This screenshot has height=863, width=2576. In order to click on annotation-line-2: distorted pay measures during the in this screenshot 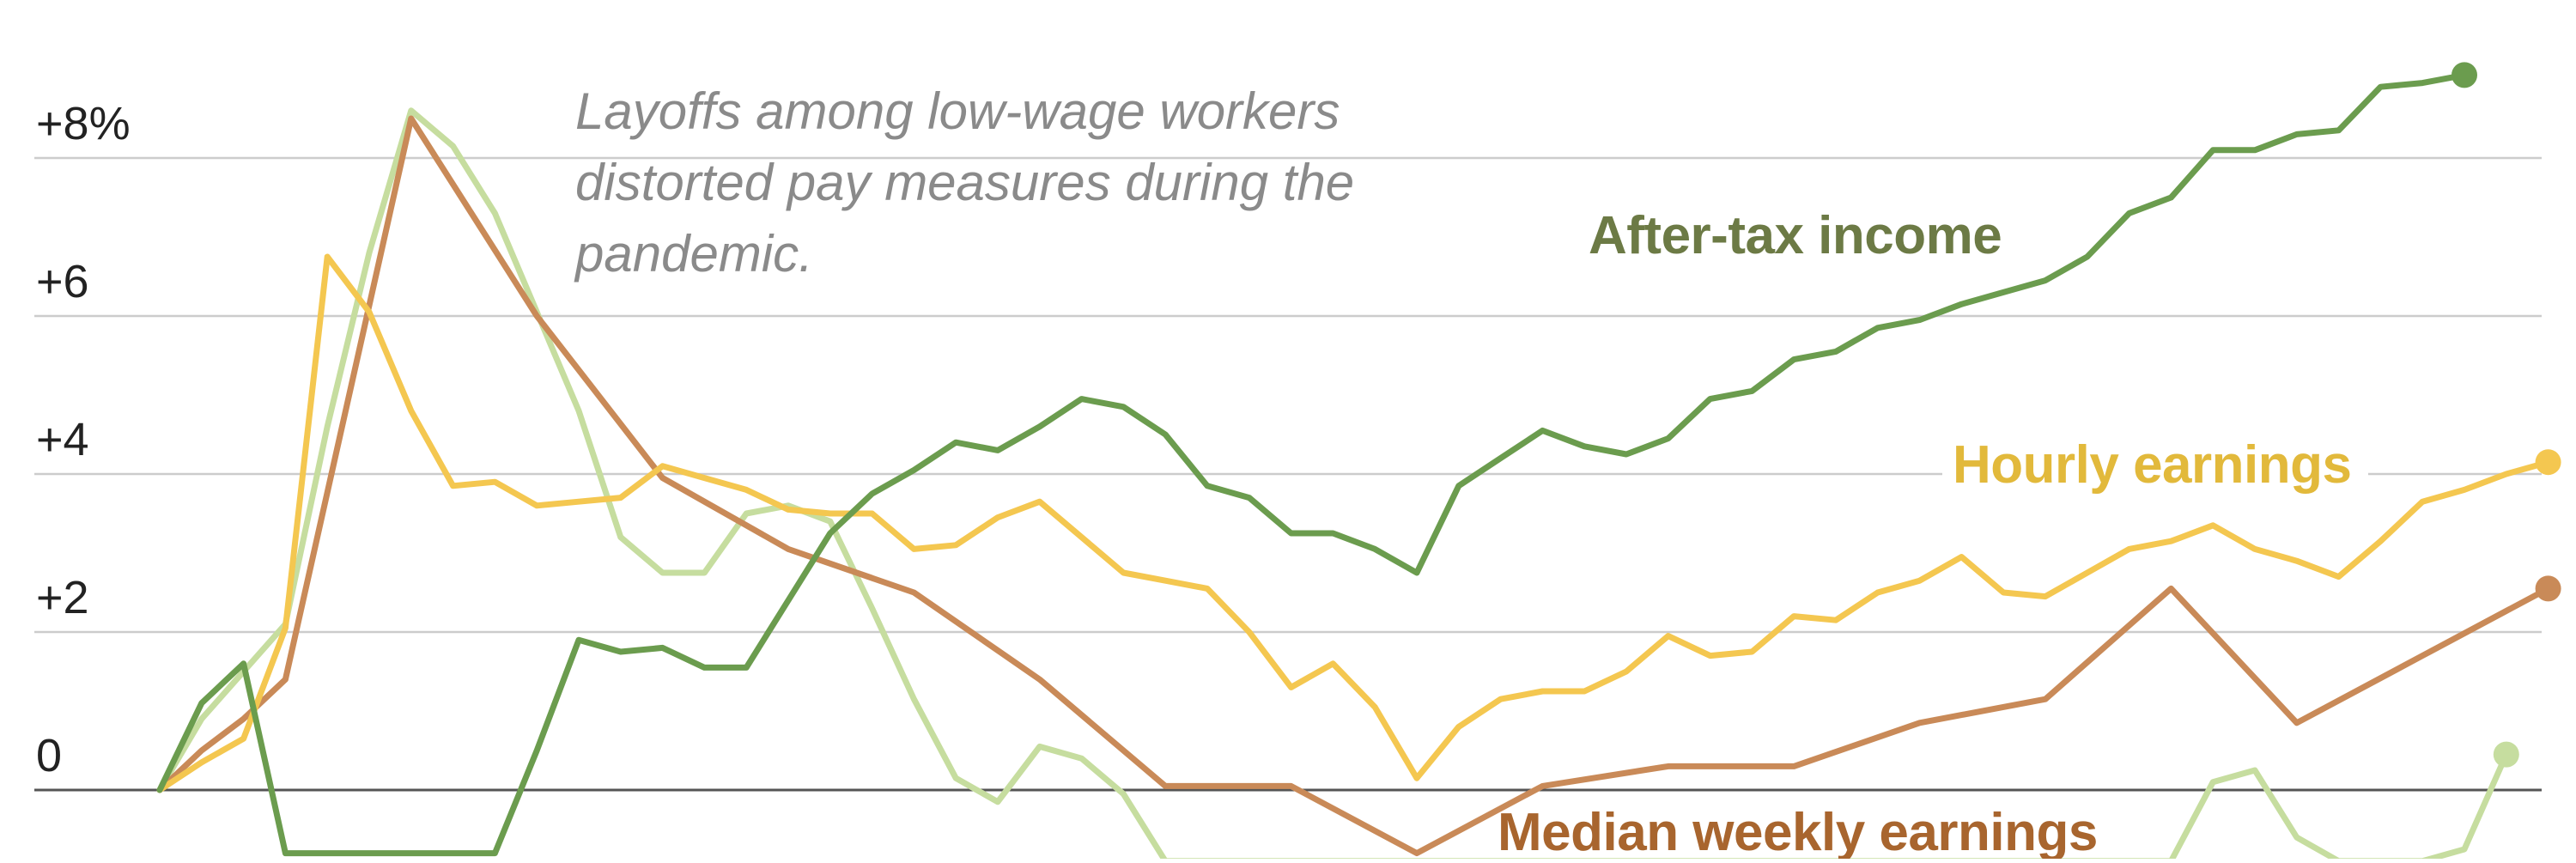, I will do `click(965, 182)`.